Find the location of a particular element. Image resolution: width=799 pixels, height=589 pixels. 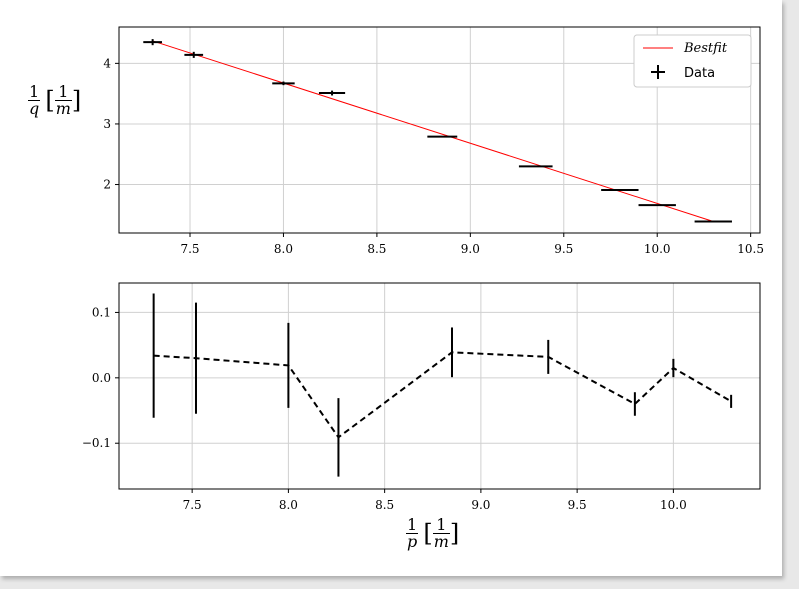

y-label-fraction: 1 q is located at coordinates (34, 100).